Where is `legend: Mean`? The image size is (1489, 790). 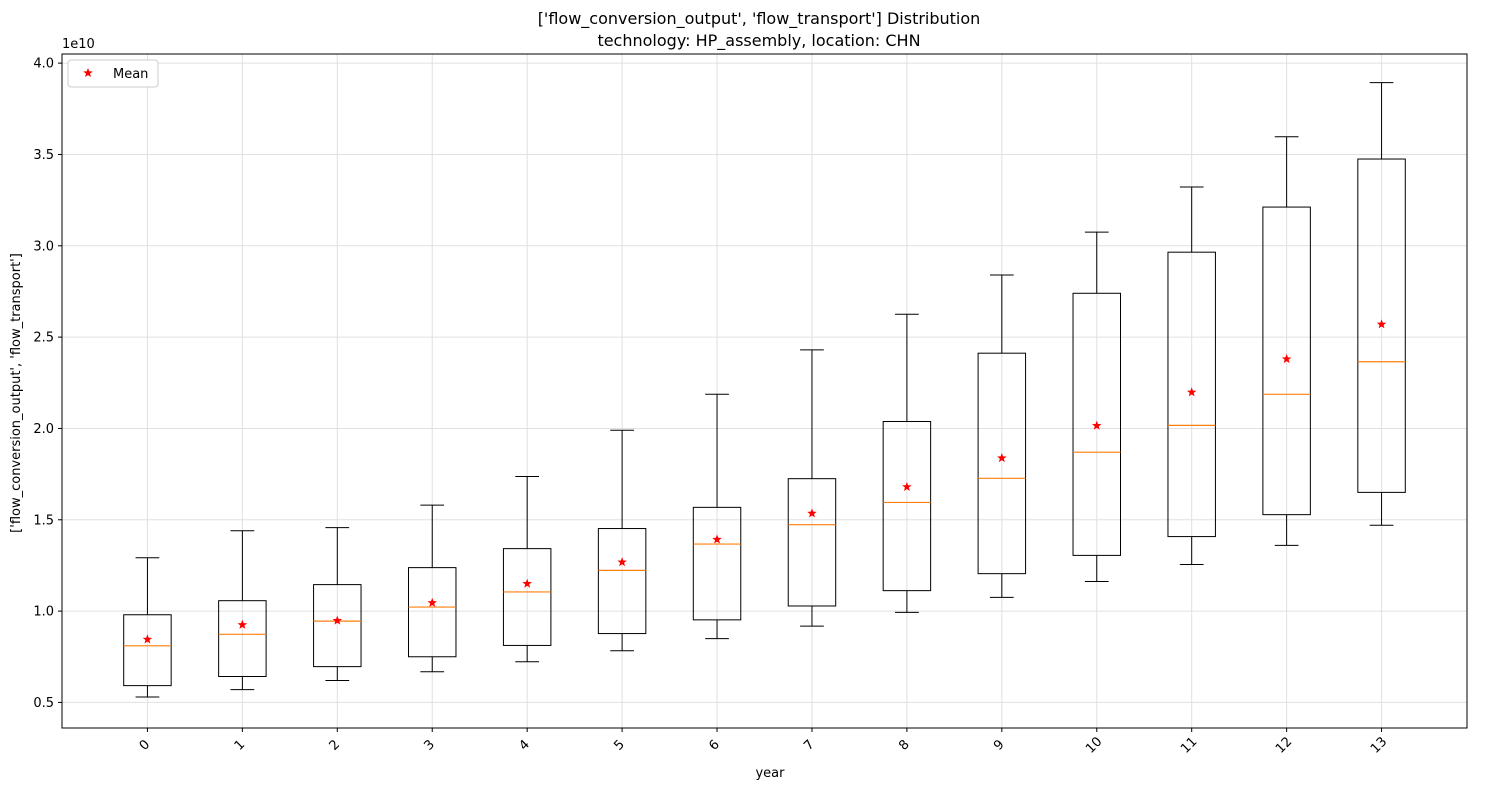
legend: Mean is located at coordinates (113, 73).